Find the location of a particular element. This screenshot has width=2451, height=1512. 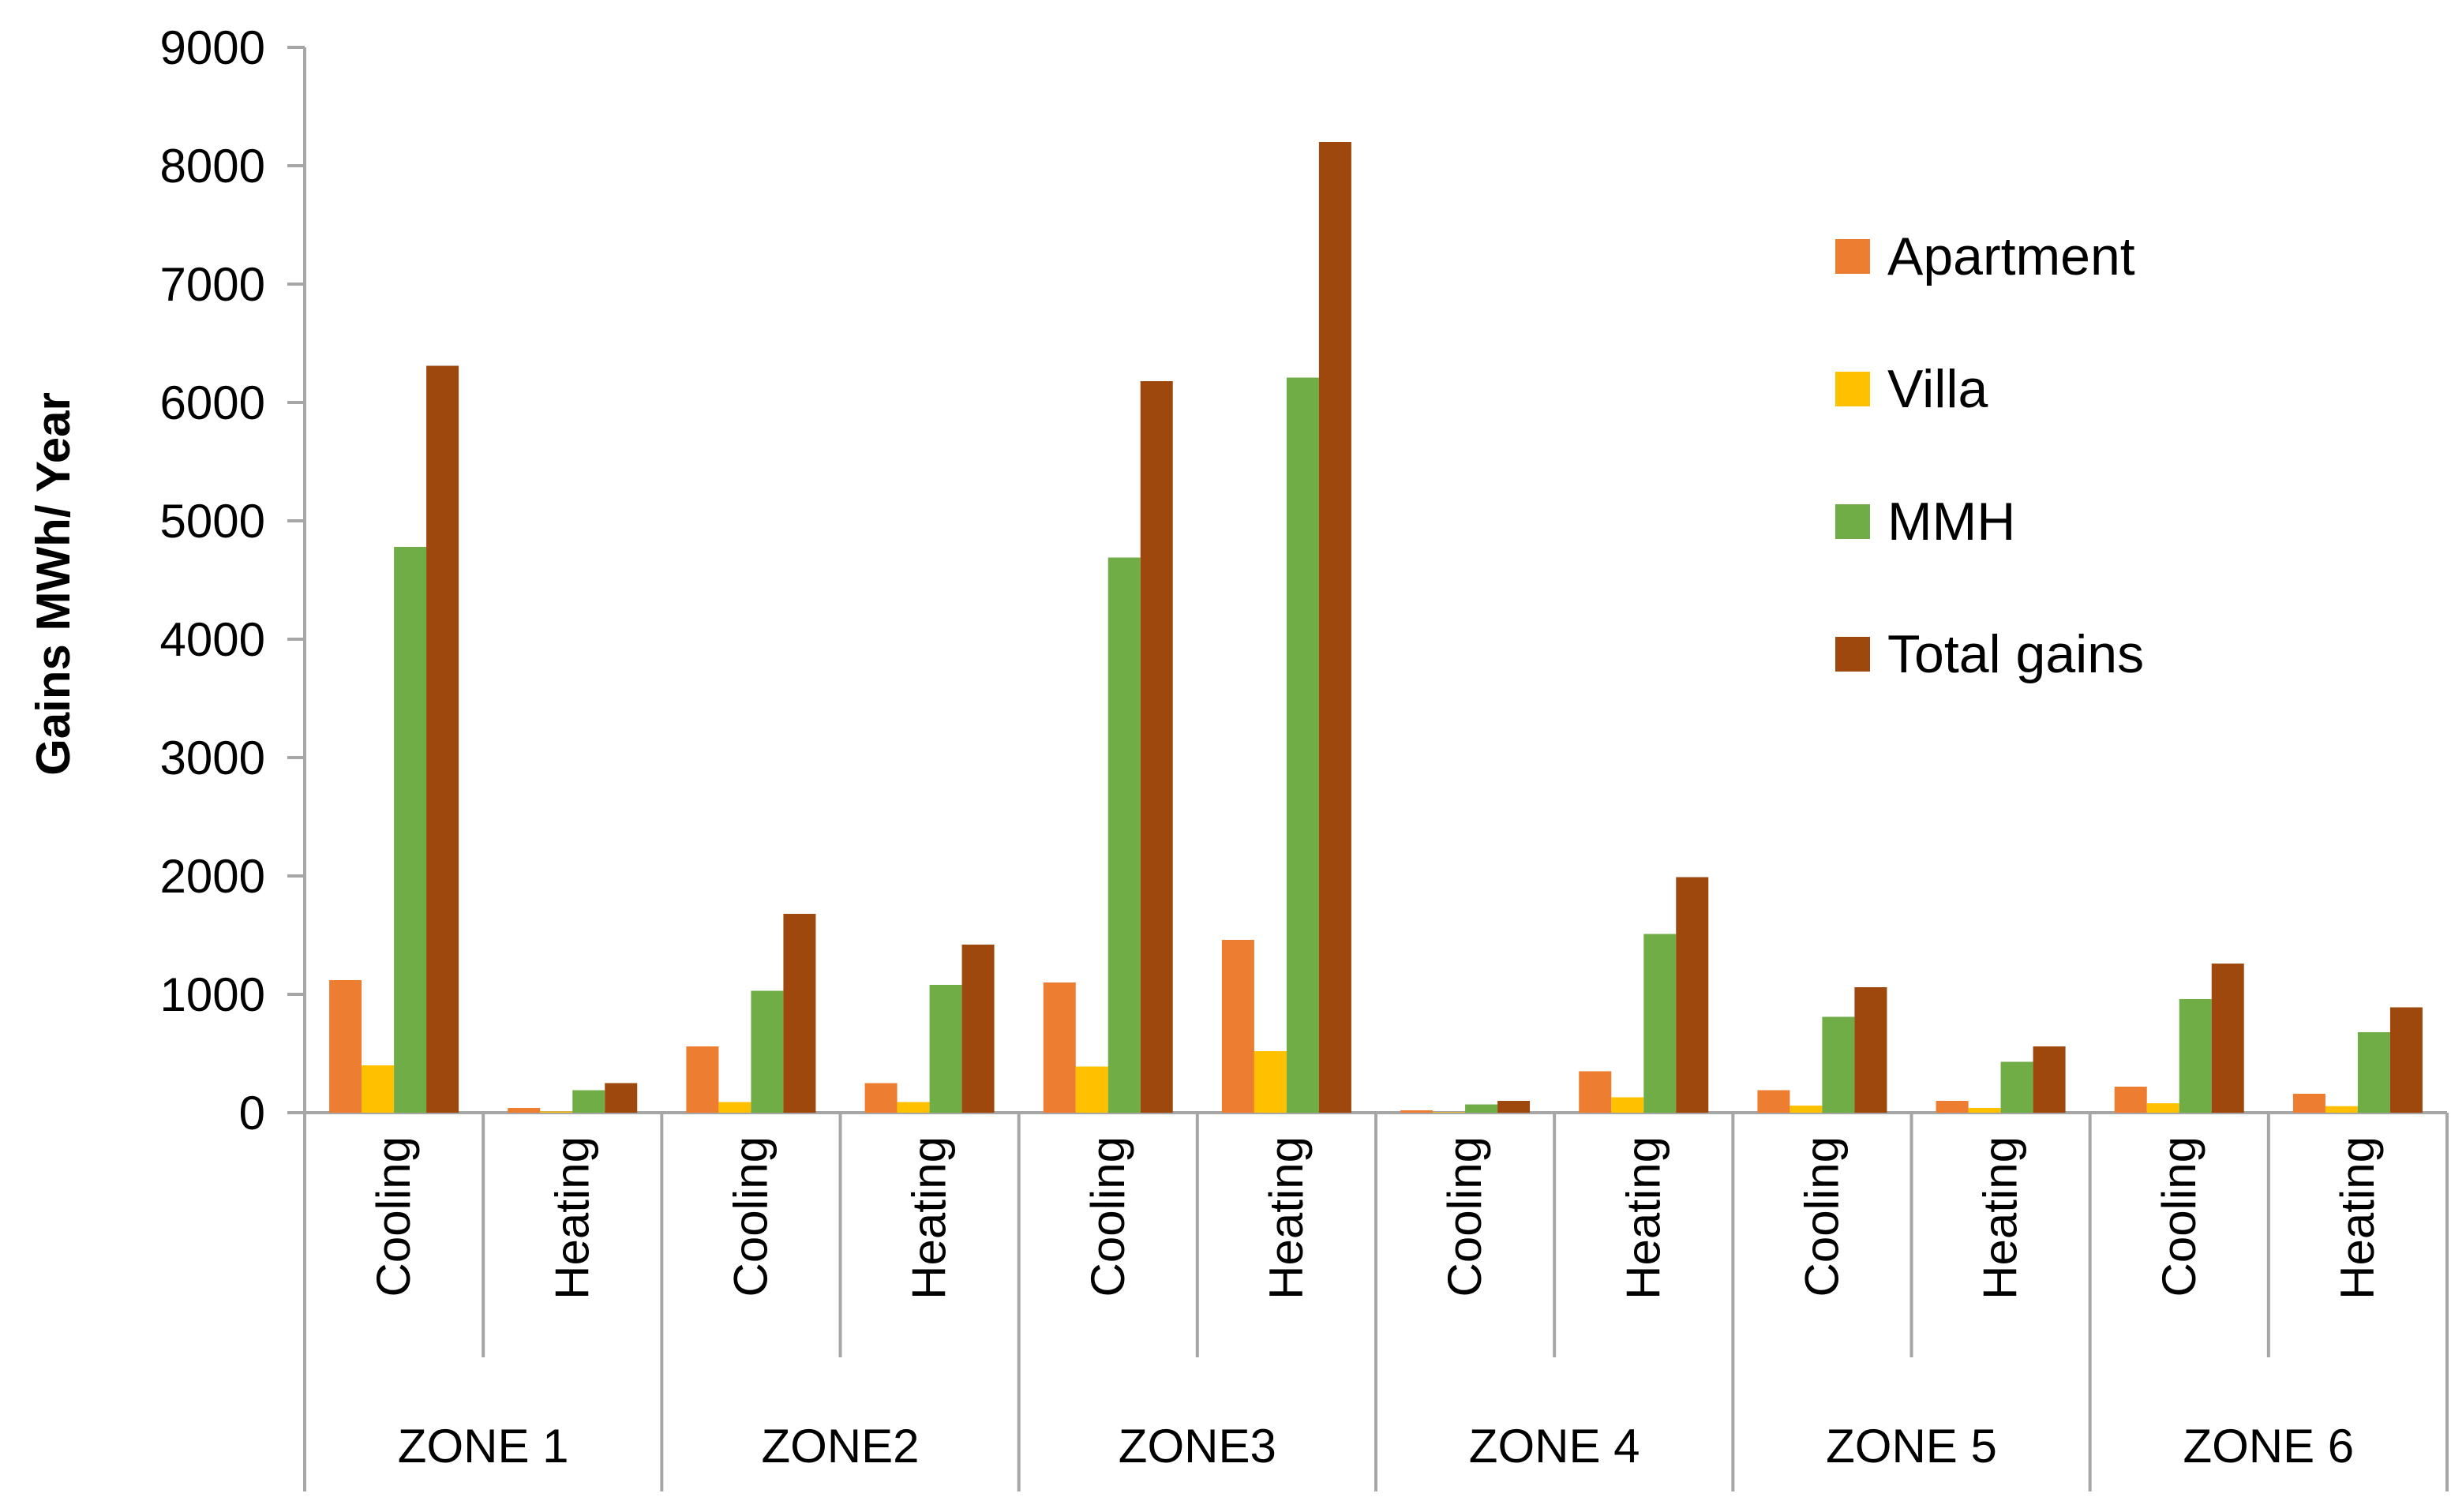

group-label: ZONE2 is located at coordinates (840, 1446).